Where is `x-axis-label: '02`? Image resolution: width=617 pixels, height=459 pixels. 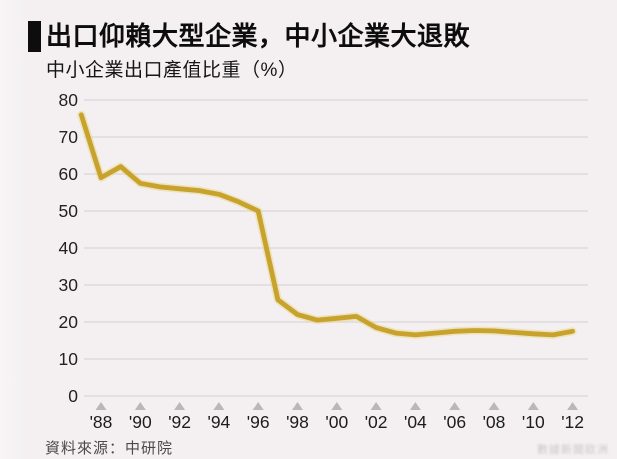
x-axis-label: '02 is located at coordinates (376, 422).